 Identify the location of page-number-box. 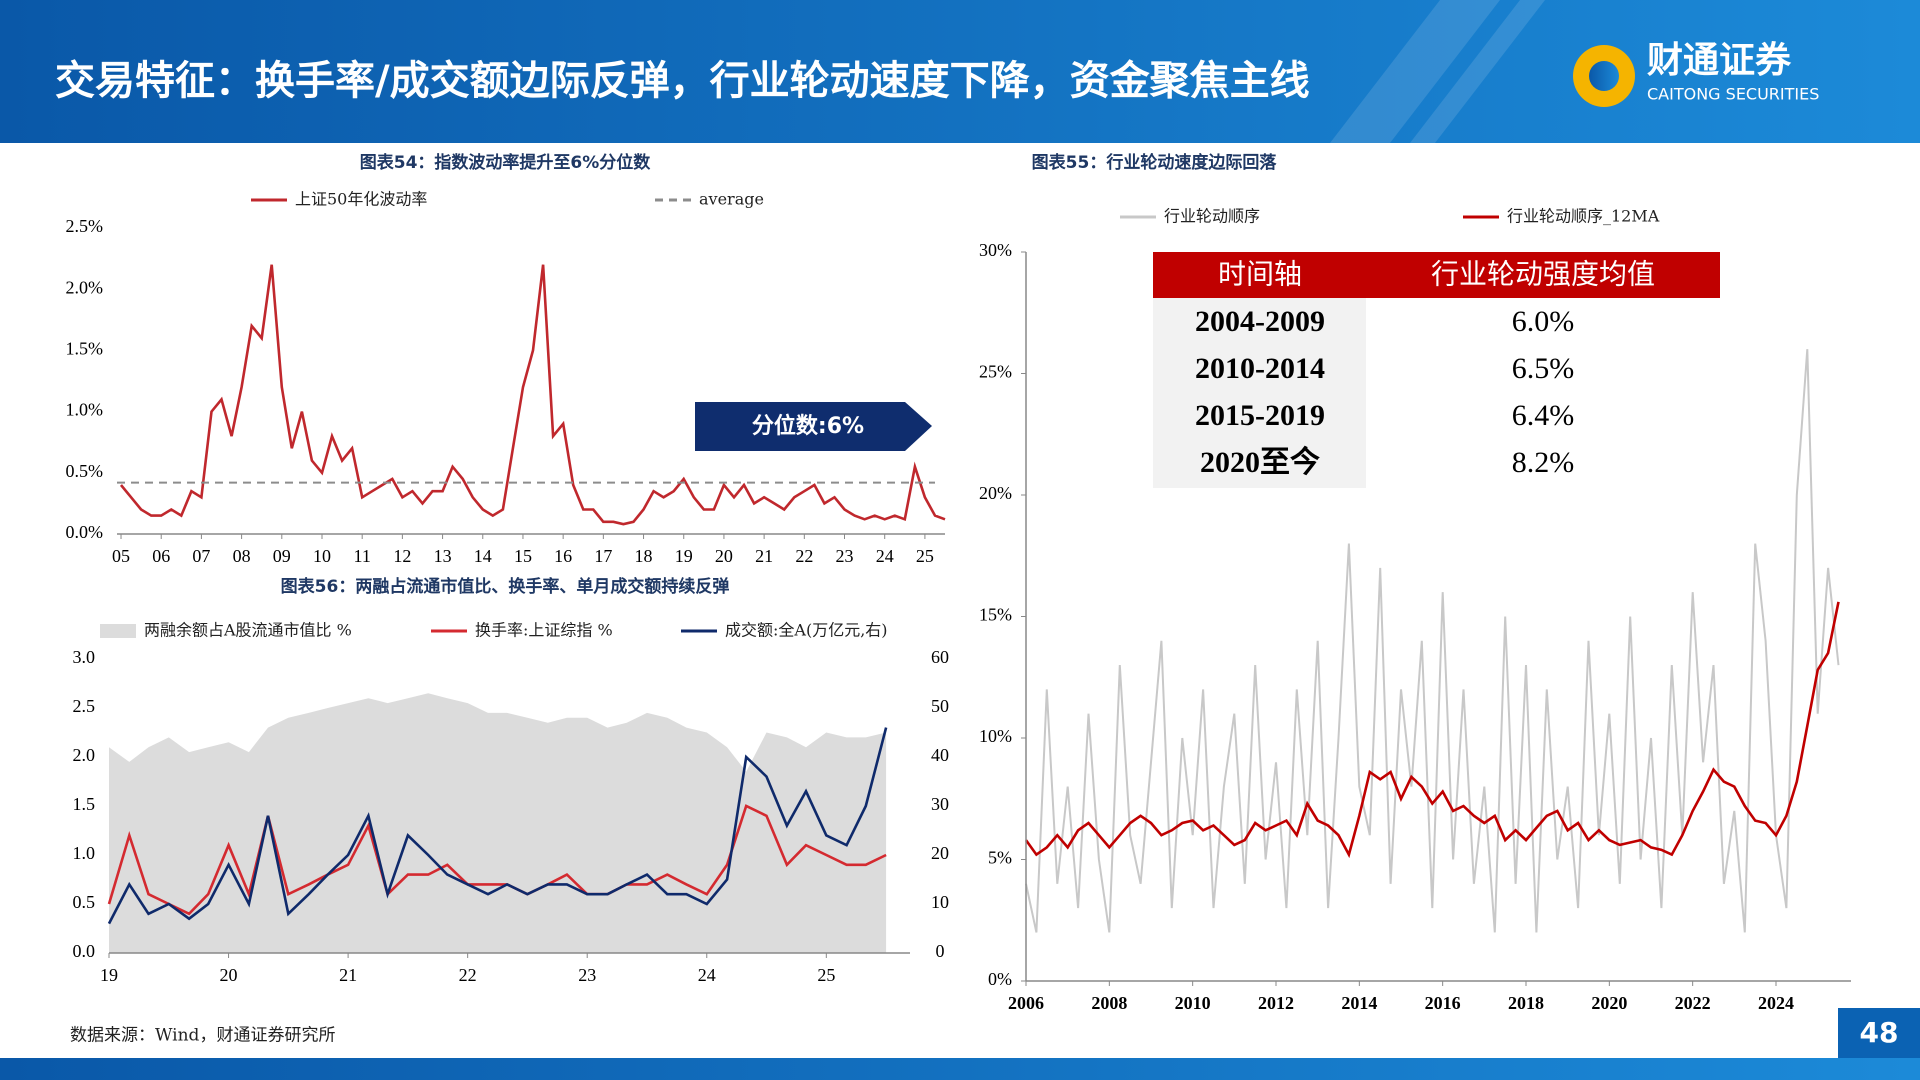
(1879, 1033).